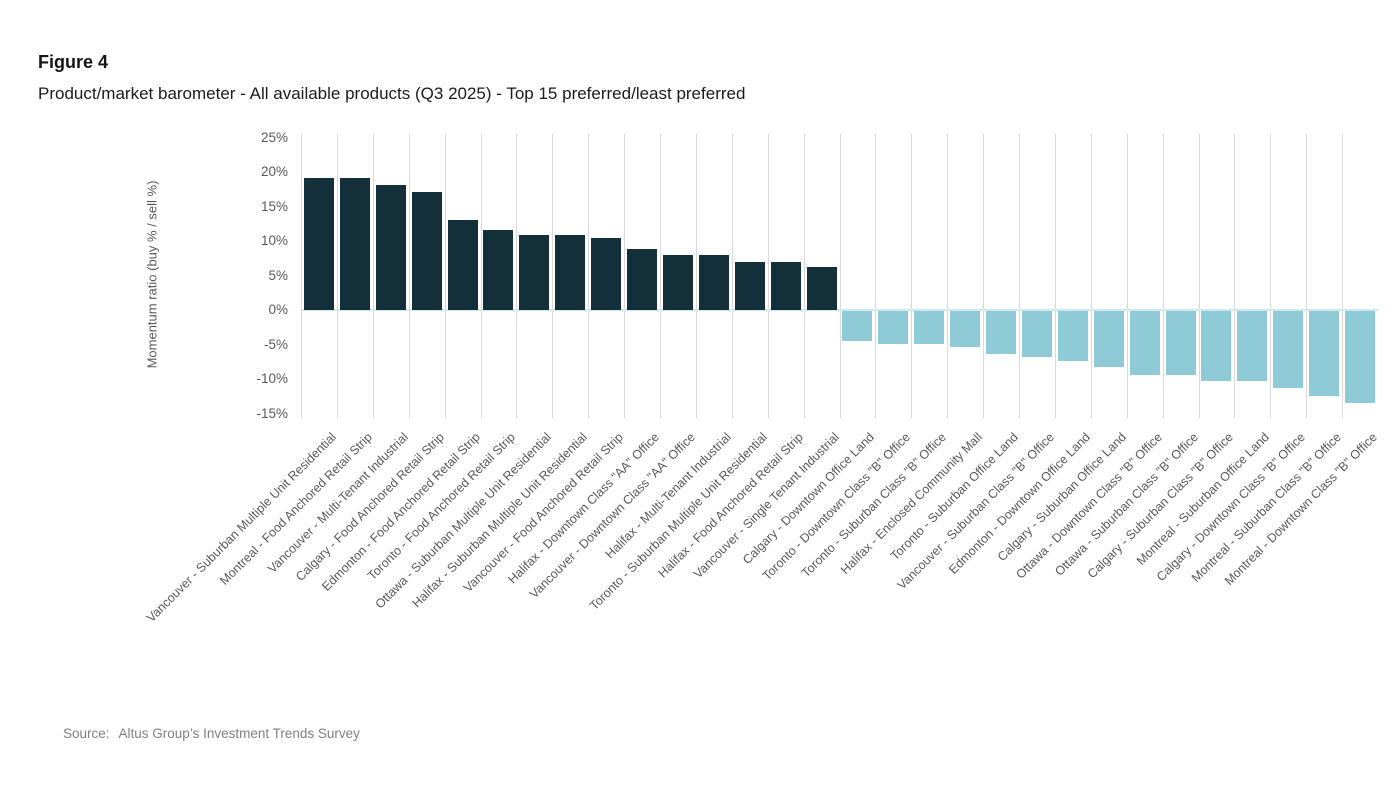  Describe the element at coordinates (275, 344) in the screenshot. I see `y-axis-tick: -5%` at that location.